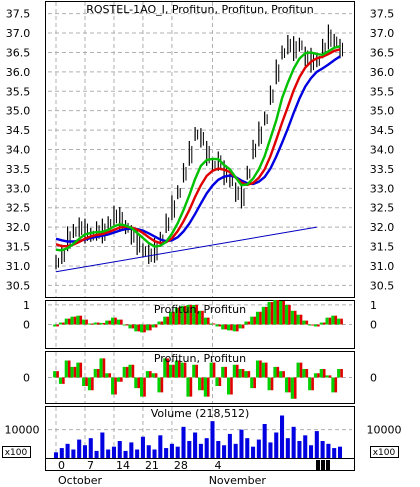 This screenshot has width=420, height=487. What do you see at coordinates (18, 169) in the screenshot?
I see `y-tick-label-left: 33.5` at bounding box center [18, 169].